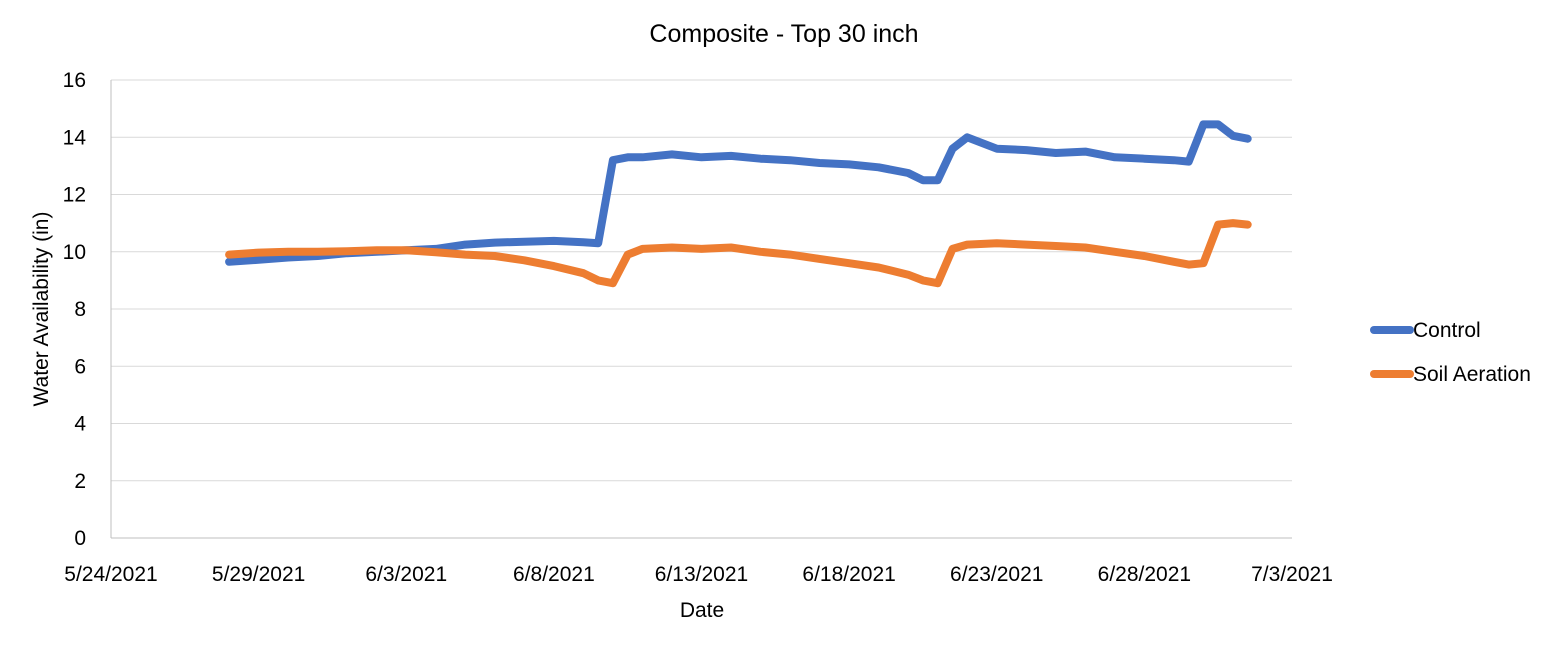  What do you see at coordinates (80, 309) in the screenshot?
I see `y-tick-label: 8` at bounding box center [80, 309].